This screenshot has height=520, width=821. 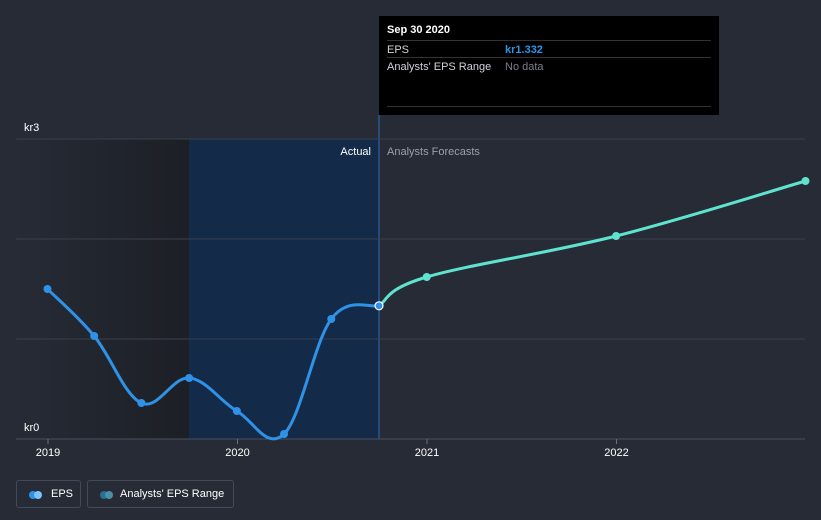 What do you see at coordinates (433, 152) in the screenshot?
I see `forecast-label: Analysts Forecasts` at bounding box center [433, 152].